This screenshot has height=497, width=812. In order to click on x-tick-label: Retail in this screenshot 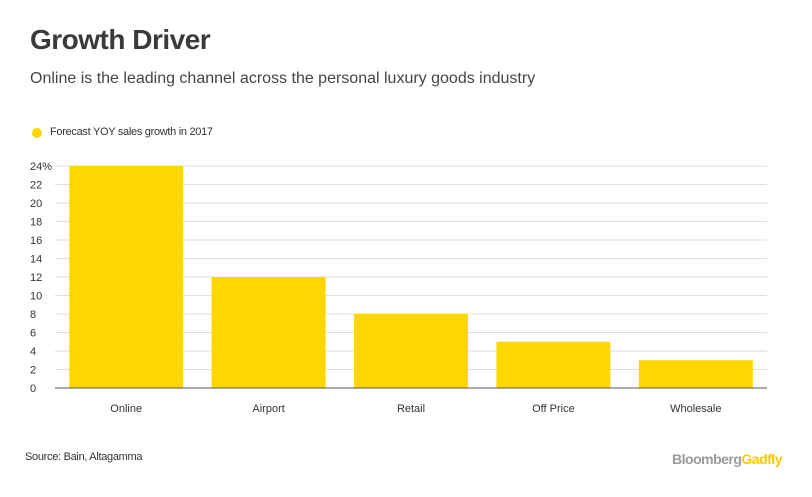, I will do `click(411, 409)`.